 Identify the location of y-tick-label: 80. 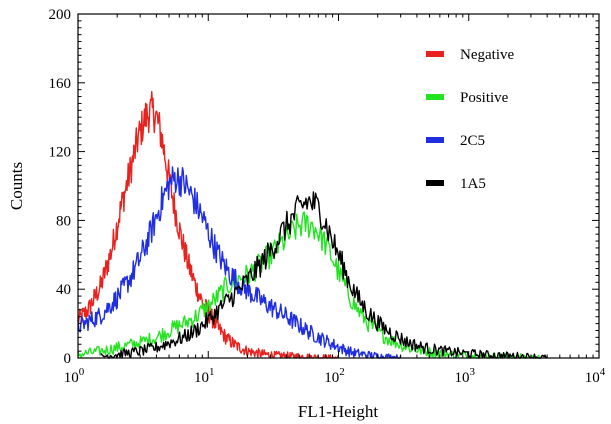
(63, 221).